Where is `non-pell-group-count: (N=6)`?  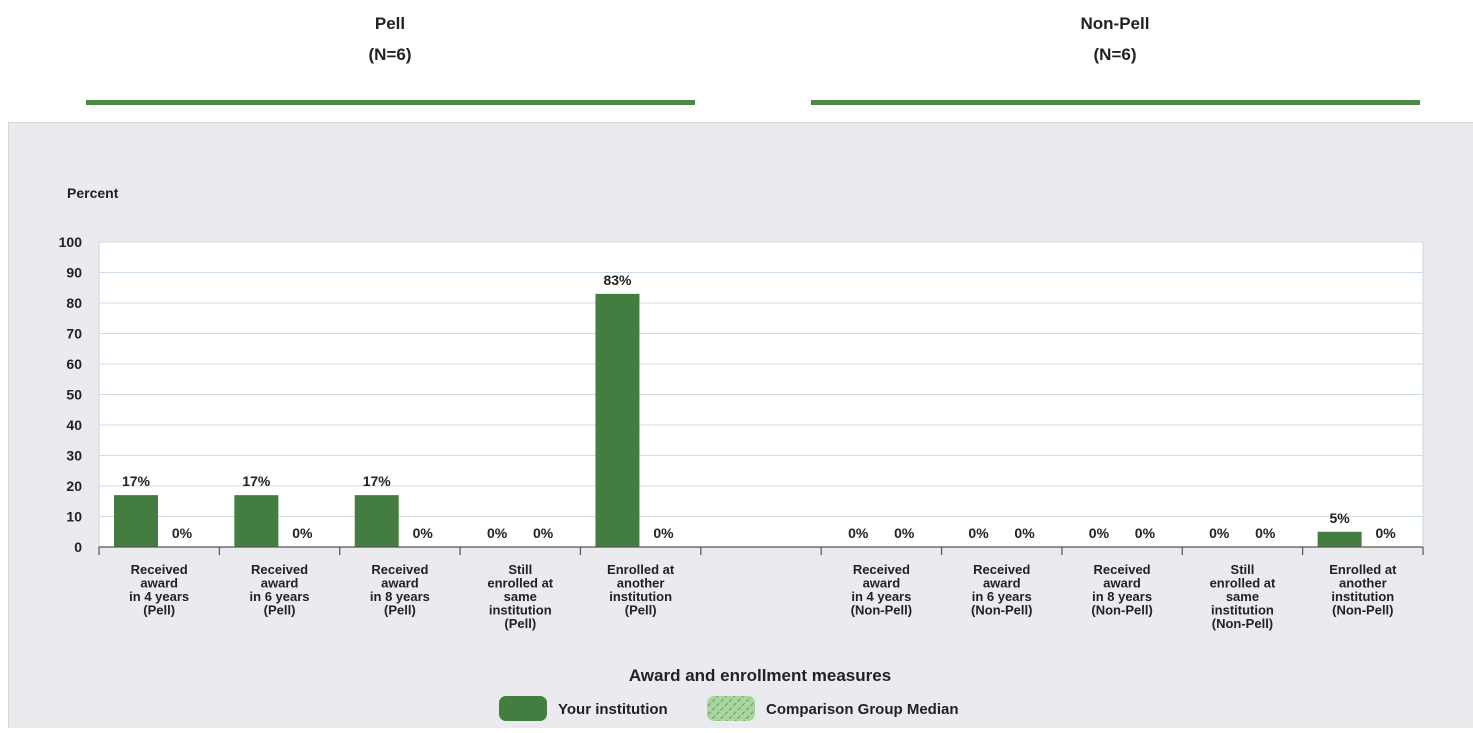 non-pell-group-count: (N=6) is located at coordinates (1115, 54).